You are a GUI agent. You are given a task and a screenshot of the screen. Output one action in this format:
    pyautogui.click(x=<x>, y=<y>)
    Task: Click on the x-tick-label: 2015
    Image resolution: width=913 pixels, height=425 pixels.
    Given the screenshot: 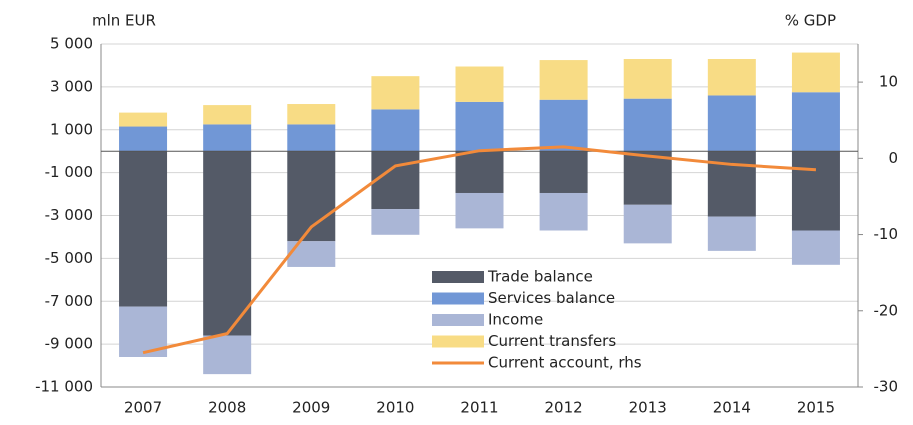 What is the action you would take?
    pyautogui.click(x=816, y=408)
    